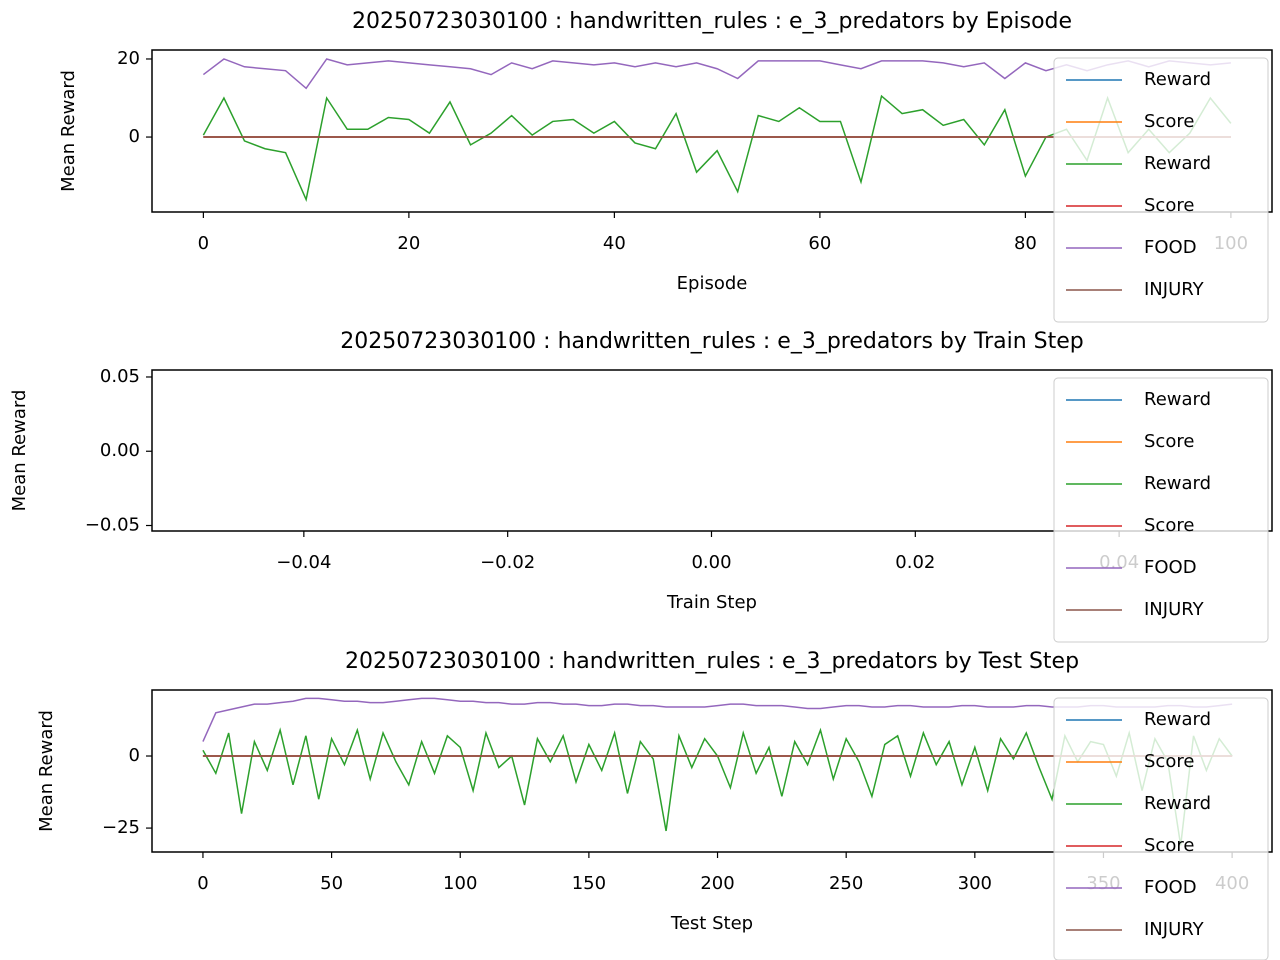  Describe the element at coordinates (711, 602) in the screenshot. I see `x-axis-label: Train Step` at that location.